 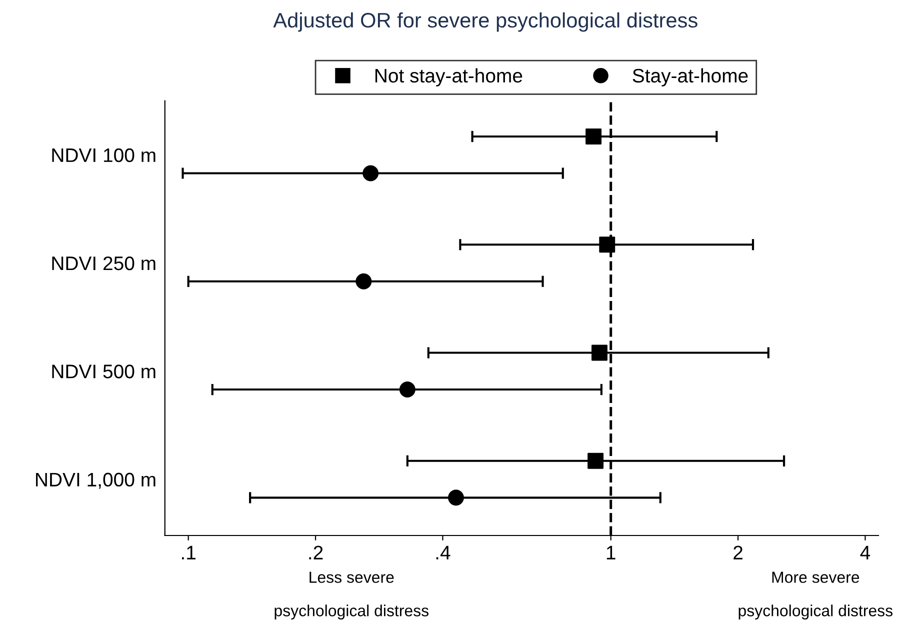 What do you see at coordinates (104, 155) in the screenshot?
I see `y-tick-label: NDVI 100 m` at bounding box center [104, 155].